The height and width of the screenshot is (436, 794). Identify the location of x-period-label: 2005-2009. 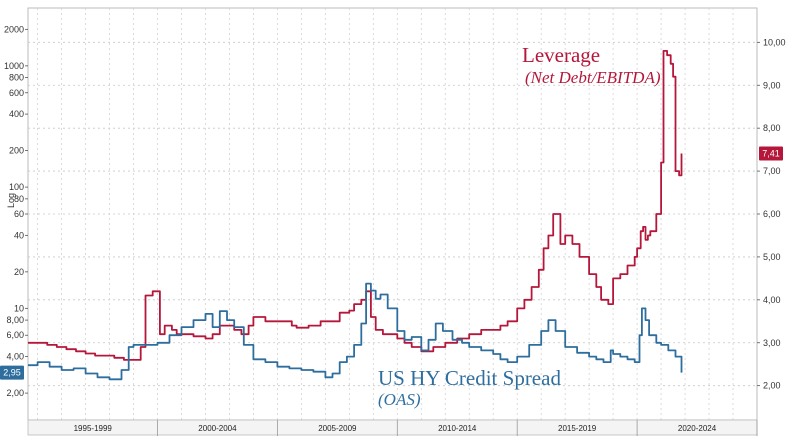
(337, 428).